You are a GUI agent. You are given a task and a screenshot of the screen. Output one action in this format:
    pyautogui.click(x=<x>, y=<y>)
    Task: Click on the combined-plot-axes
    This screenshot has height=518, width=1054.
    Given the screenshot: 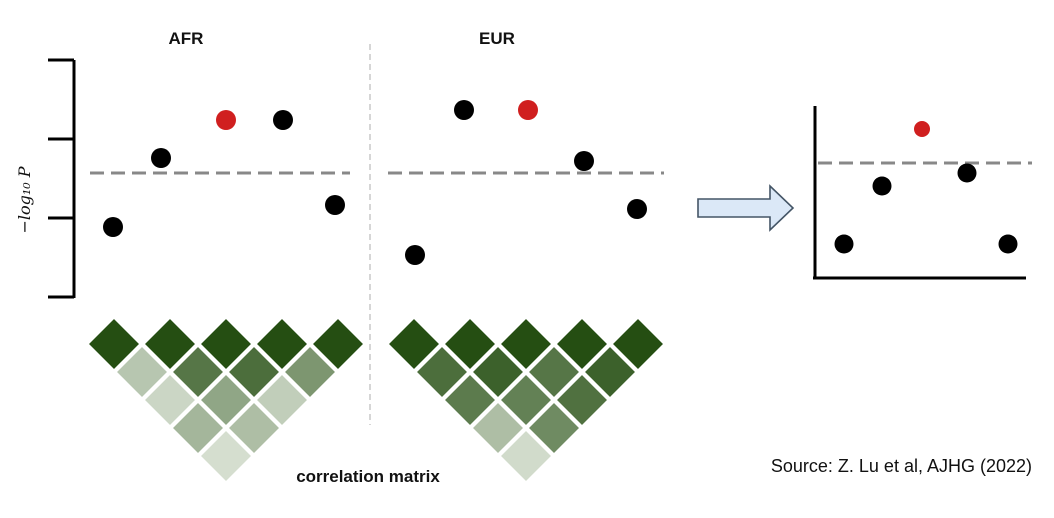 What is the action you would take?
    pyautogui.click(x=919, y=193)
    